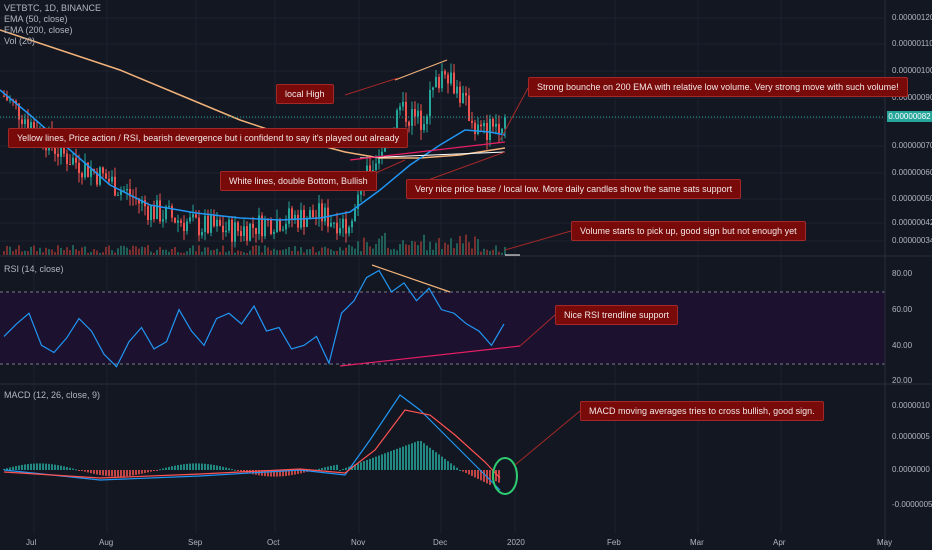 The height and width of the screenshot is (550, 932). What do you see at coordinates (53, 8) in the screenshot?
I see `symbol-label: VETBTC, 1D, BINANCE` at bounding box center [53, 8].